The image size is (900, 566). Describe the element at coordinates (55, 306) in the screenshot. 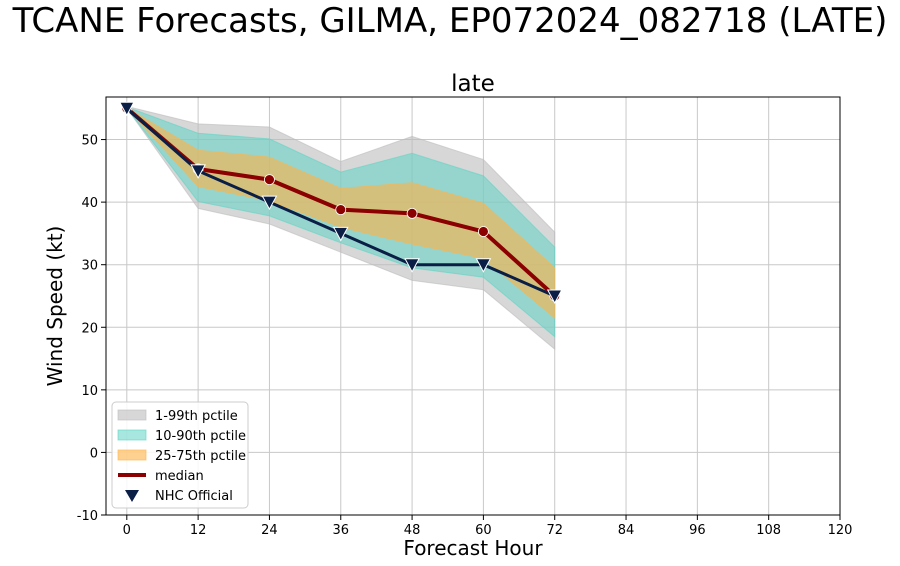

I see `y-axis-label: Wind Speed (kt)` at that location.